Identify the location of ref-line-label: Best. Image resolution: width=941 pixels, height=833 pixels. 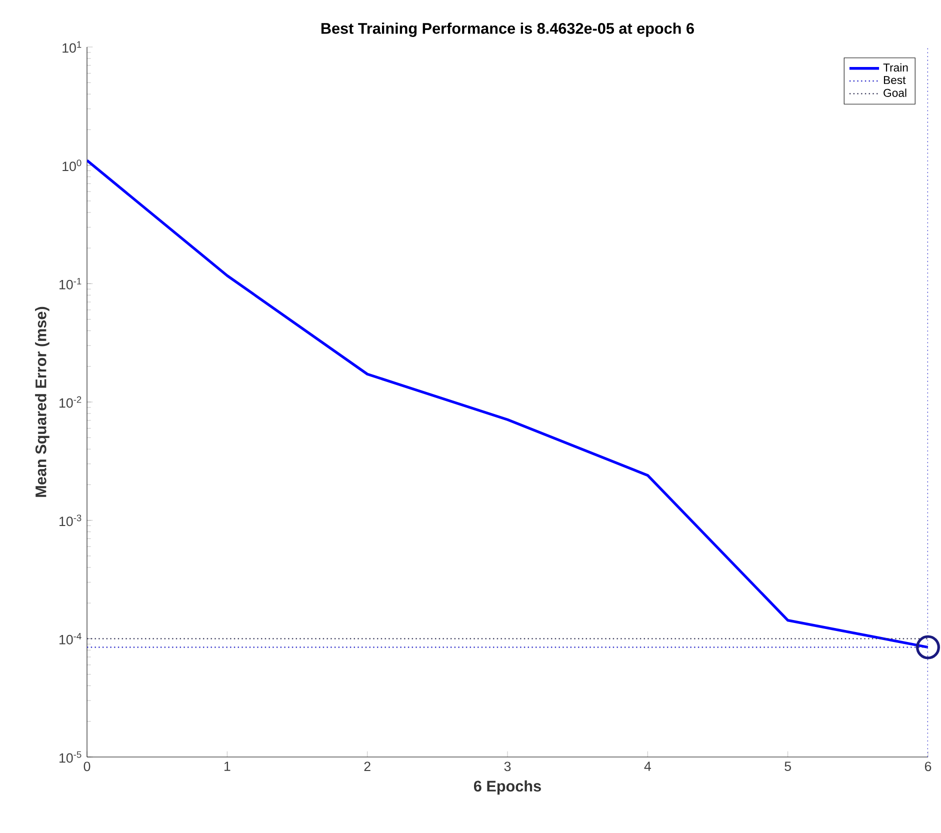
(895, 80).